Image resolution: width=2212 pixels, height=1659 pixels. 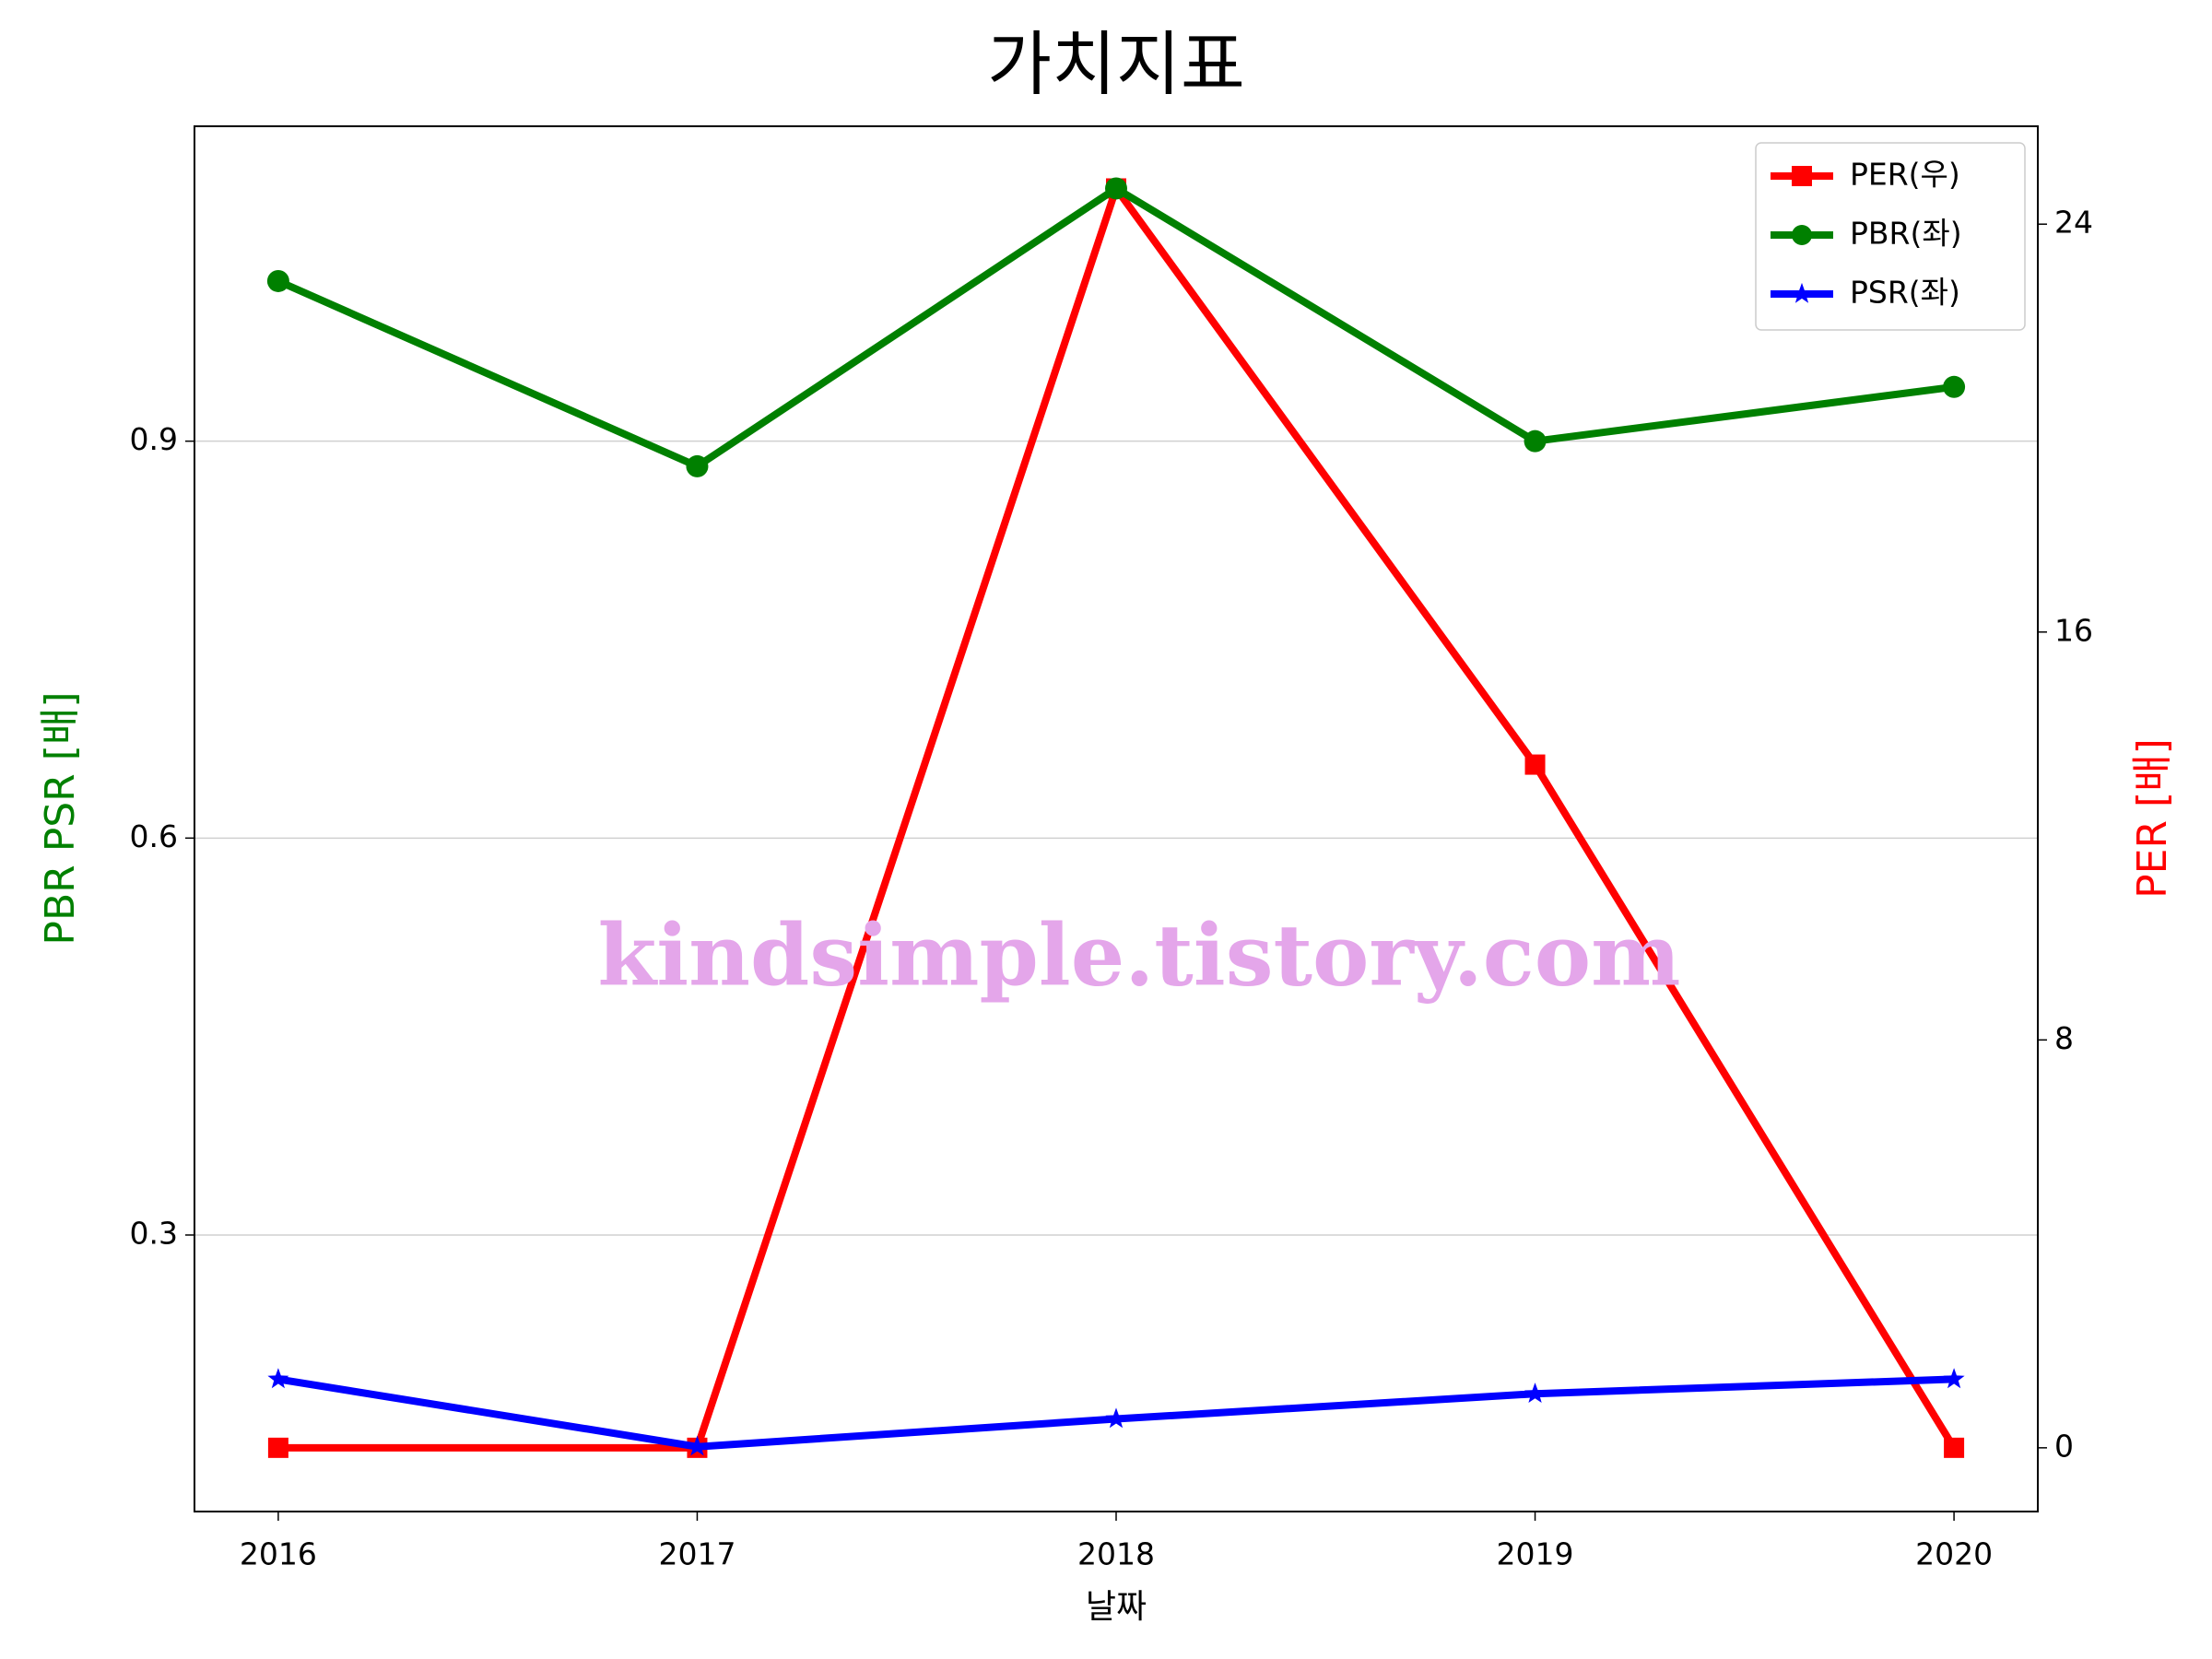 I want to click on legend-box, so click(x=1890, y=236).